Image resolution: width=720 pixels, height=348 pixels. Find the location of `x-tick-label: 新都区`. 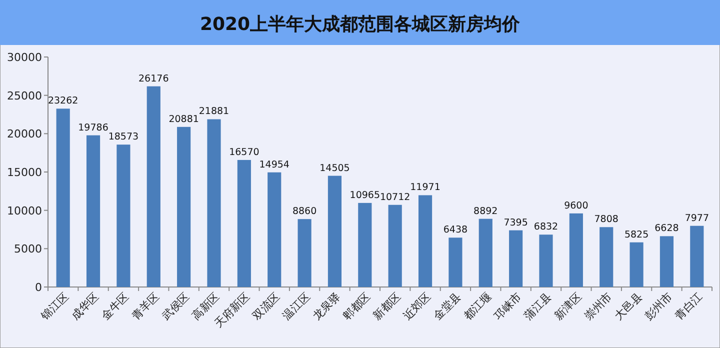

x-tick-label: 新都区 is located at coordinates (387, 306).